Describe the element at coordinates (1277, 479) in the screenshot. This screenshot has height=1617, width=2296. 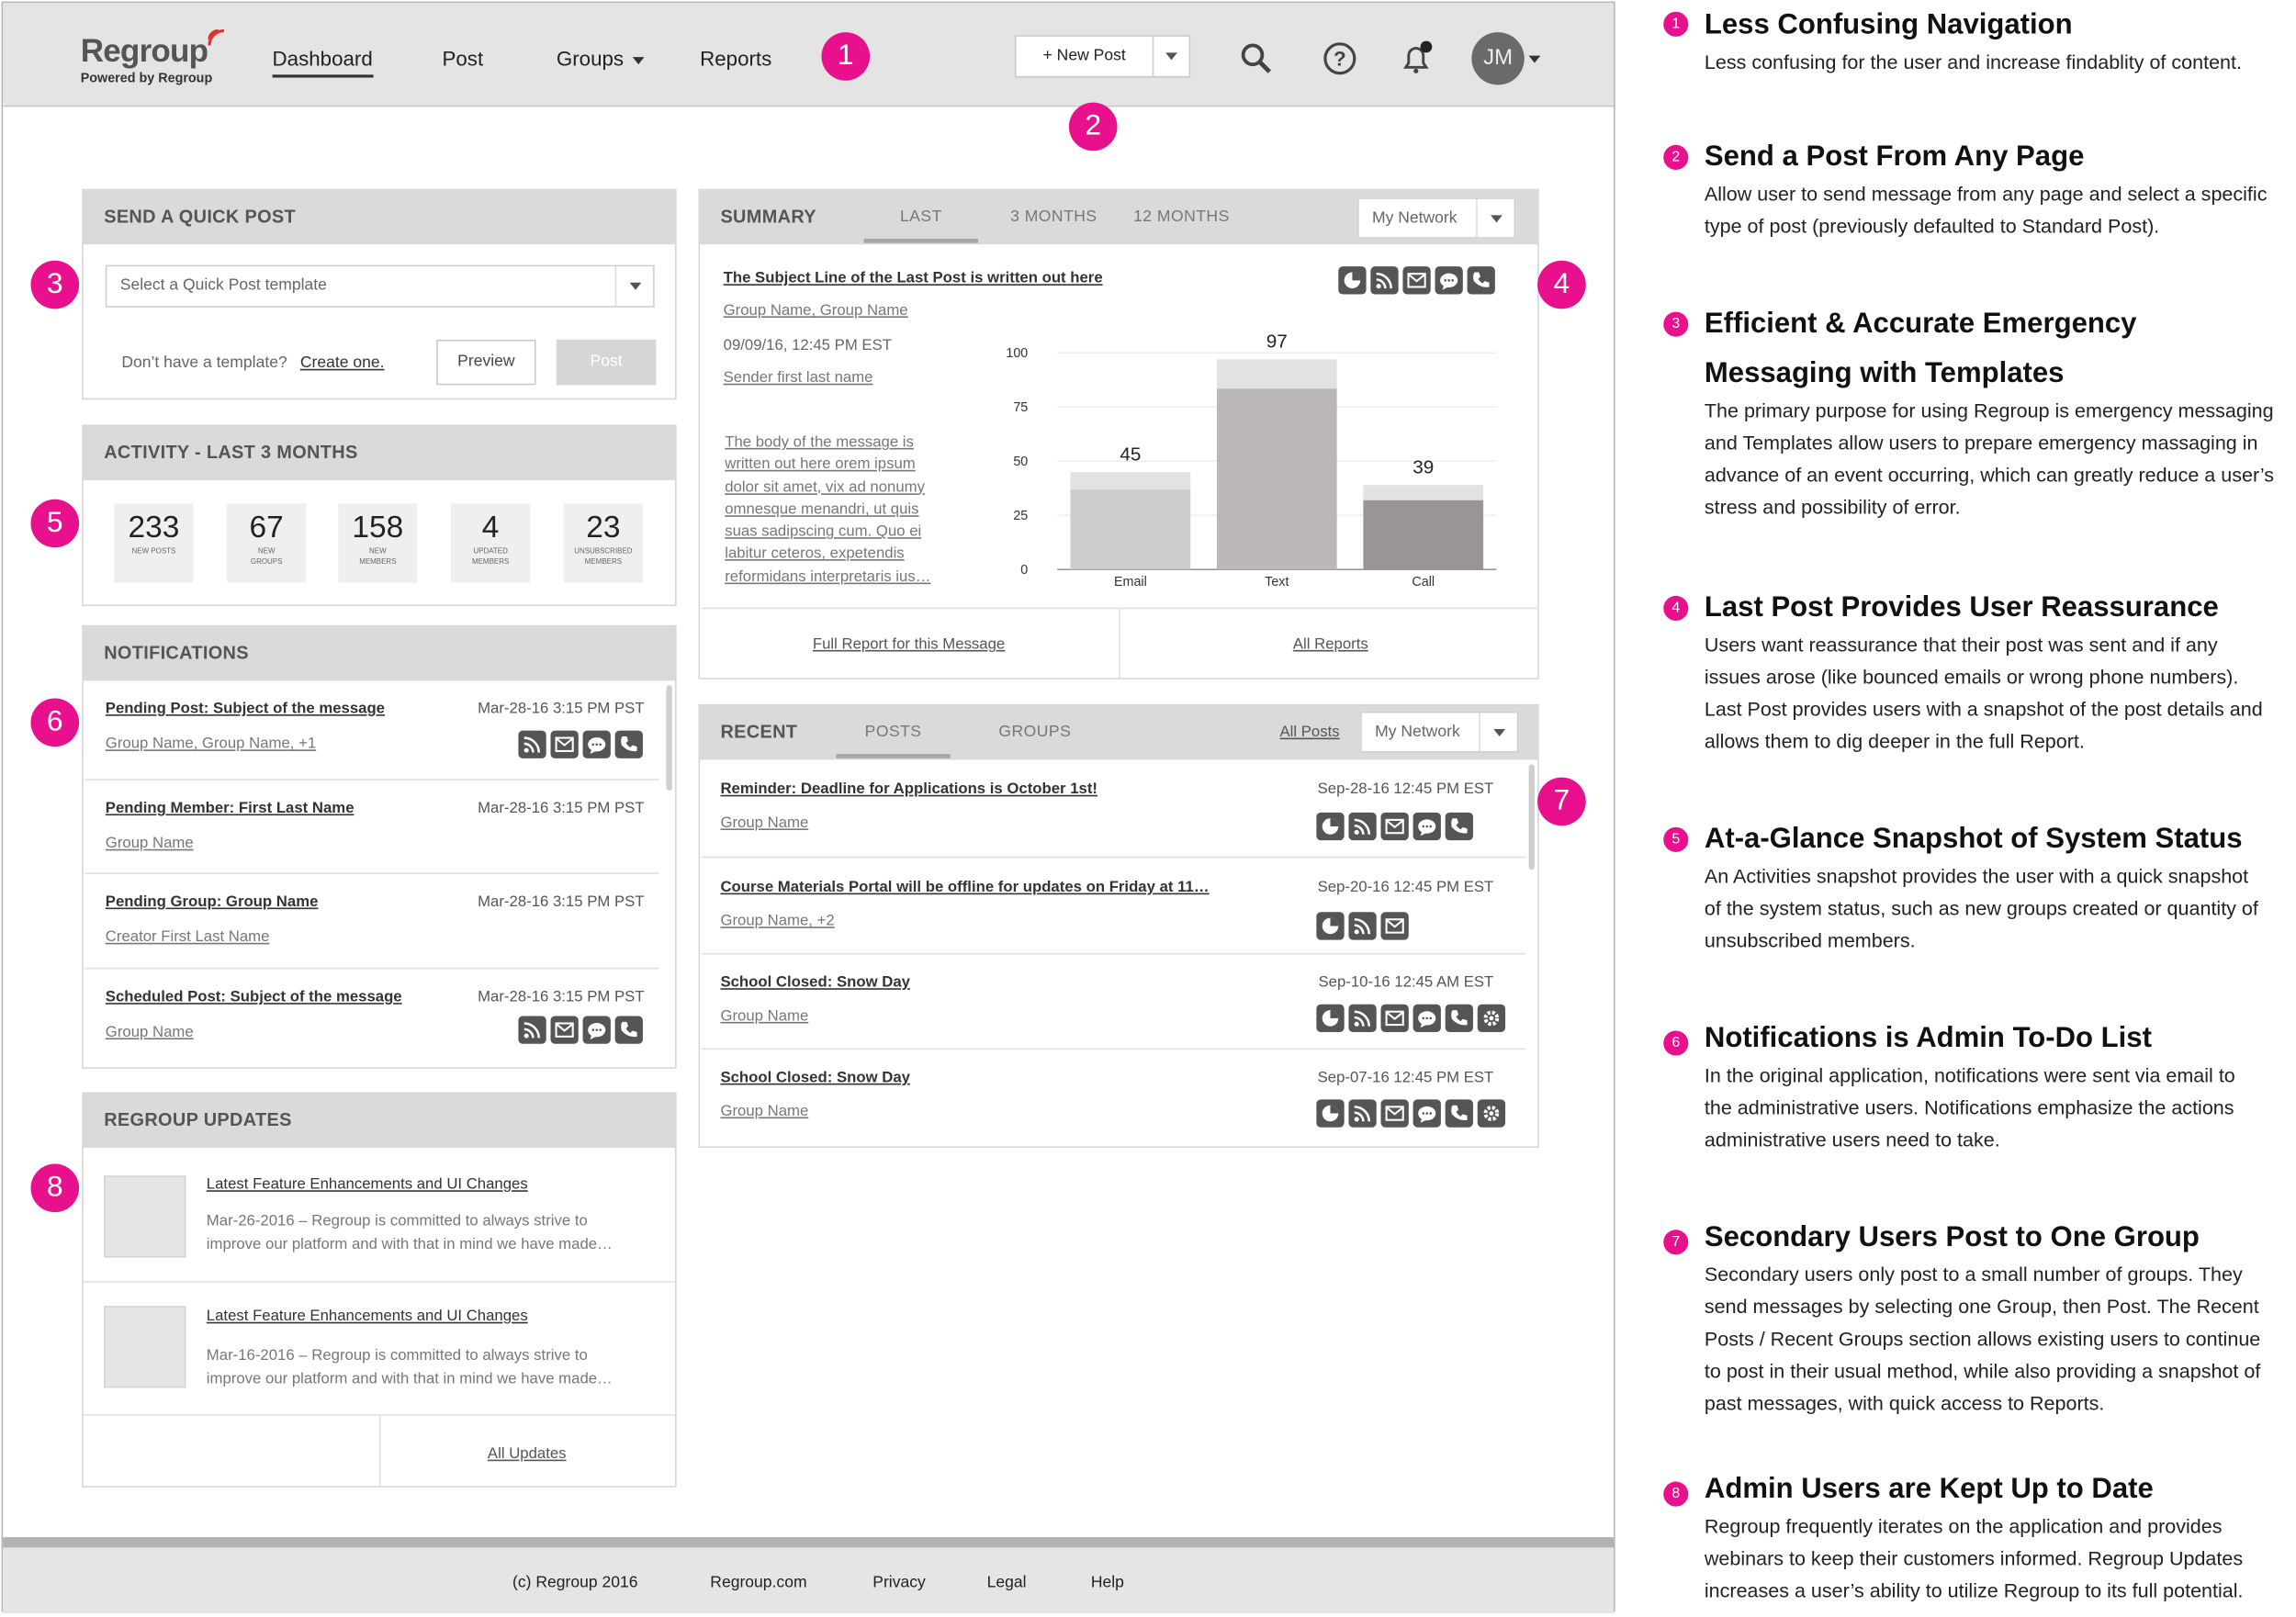
I see `bar` at that location.